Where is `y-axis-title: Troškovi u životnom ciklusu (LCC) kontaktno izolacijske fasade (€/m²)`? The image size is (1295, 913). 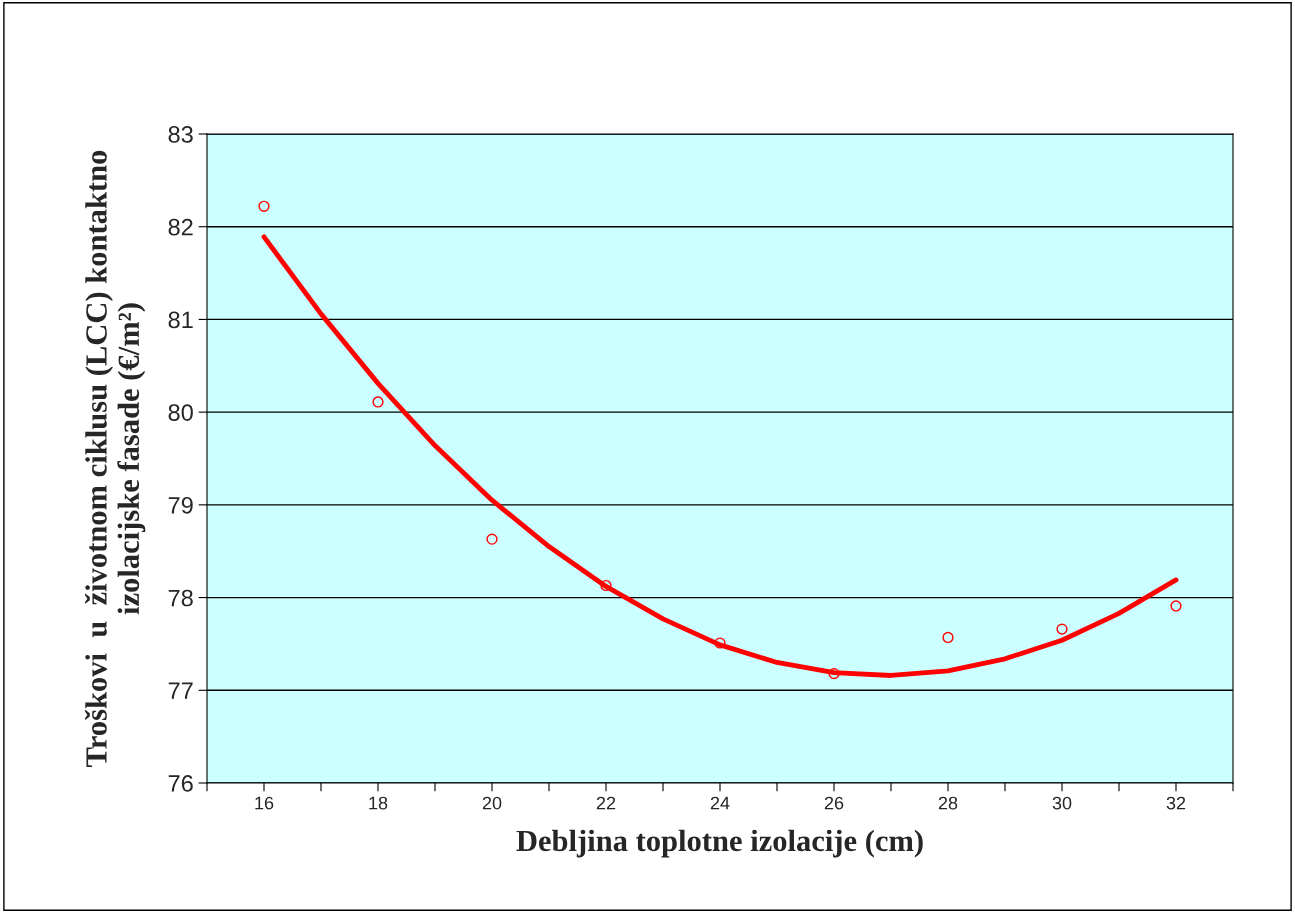 y-axis-title: Troškovi u životnom ciklusu (LCC) kontaktno izolacijske fasade (€/m²) is located at coordinates (115, 458).